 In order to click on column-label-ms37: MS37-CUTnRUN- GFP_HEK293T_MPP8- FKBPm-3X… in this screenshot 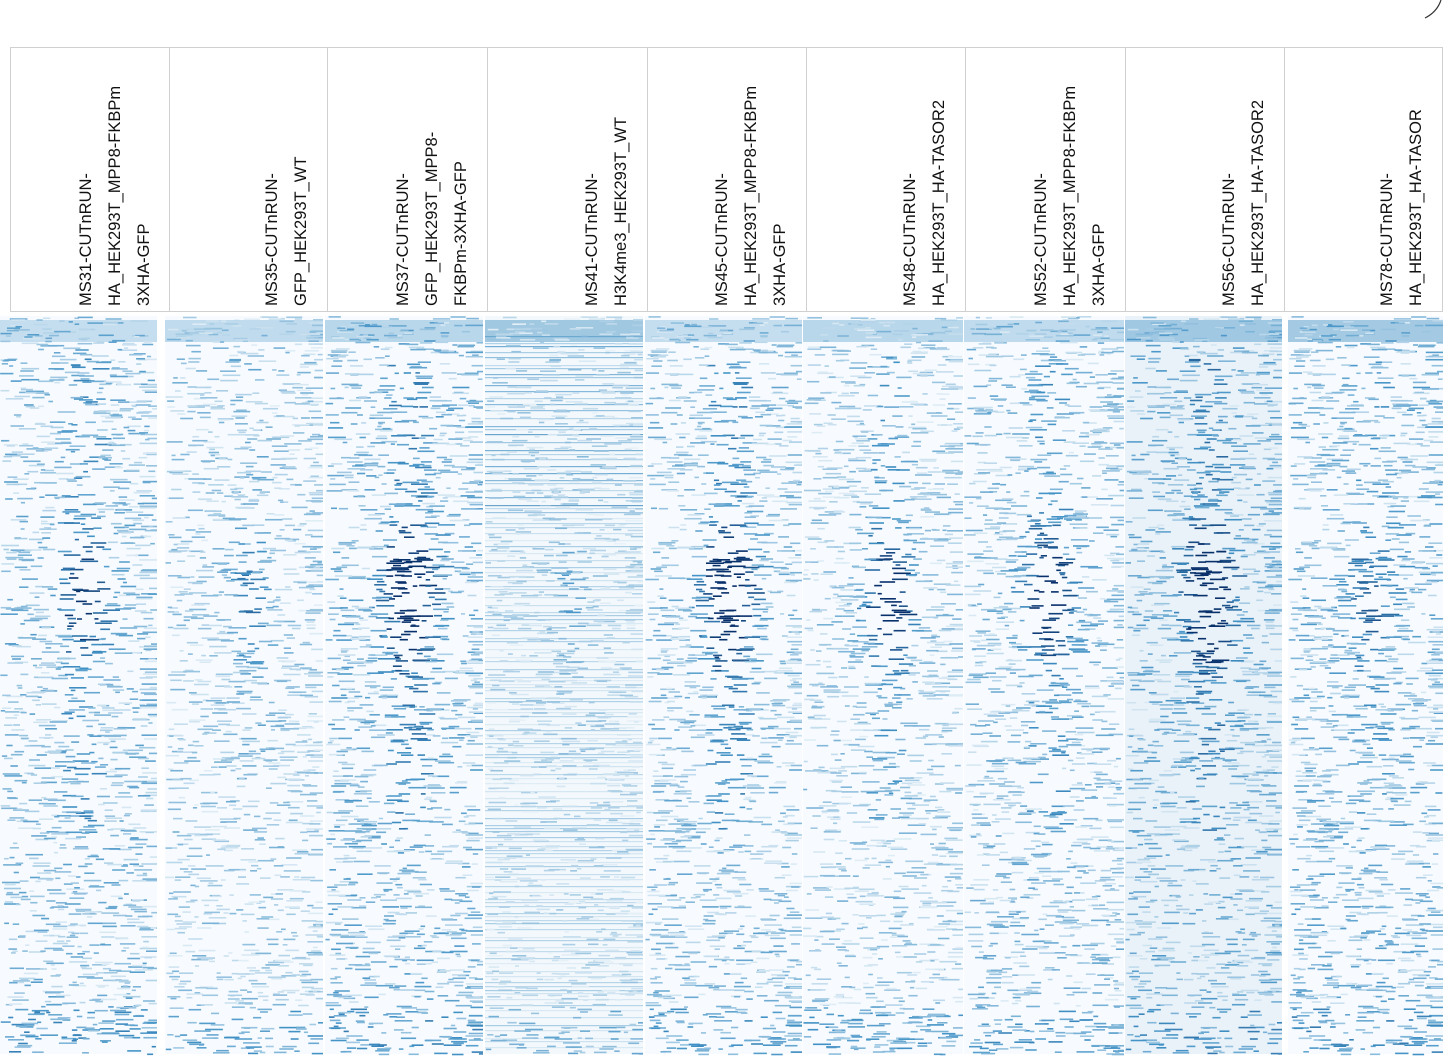, I will do `click(432, 218)`.